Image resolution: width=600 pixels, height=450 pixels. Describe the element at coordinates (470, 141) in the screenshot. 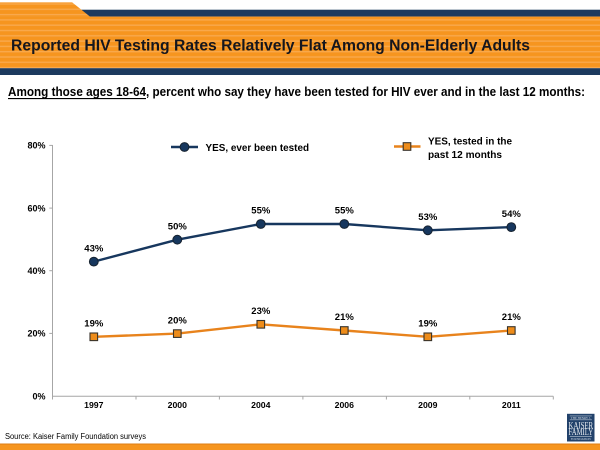

I see `svg-text: YES, tested in the` at that location.